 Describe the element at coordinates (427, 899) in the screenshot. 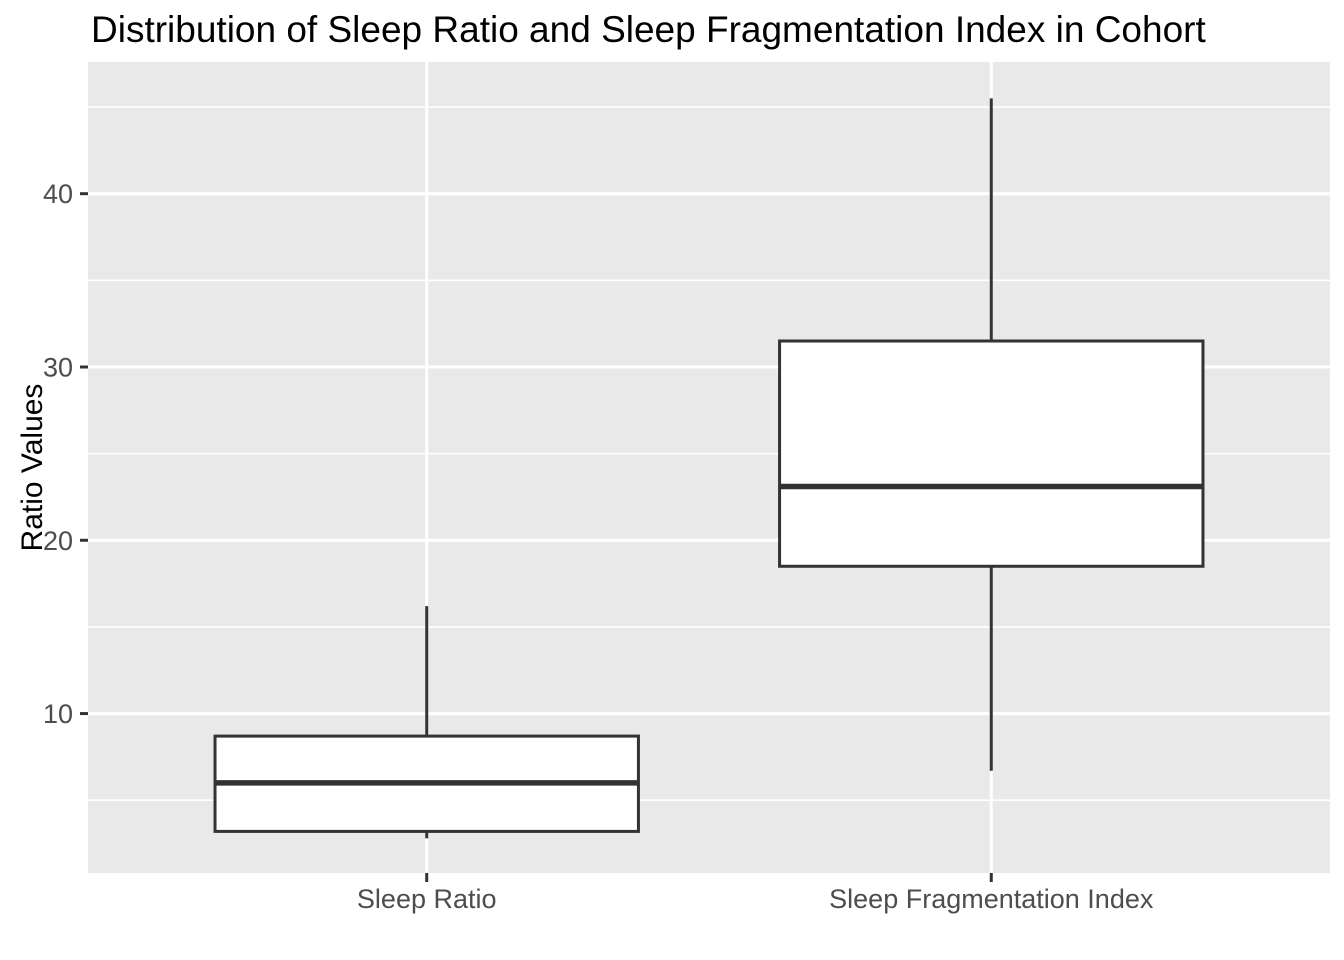

I see `x-category-label-sleep-ratio: Sleep Ratio` at that location.